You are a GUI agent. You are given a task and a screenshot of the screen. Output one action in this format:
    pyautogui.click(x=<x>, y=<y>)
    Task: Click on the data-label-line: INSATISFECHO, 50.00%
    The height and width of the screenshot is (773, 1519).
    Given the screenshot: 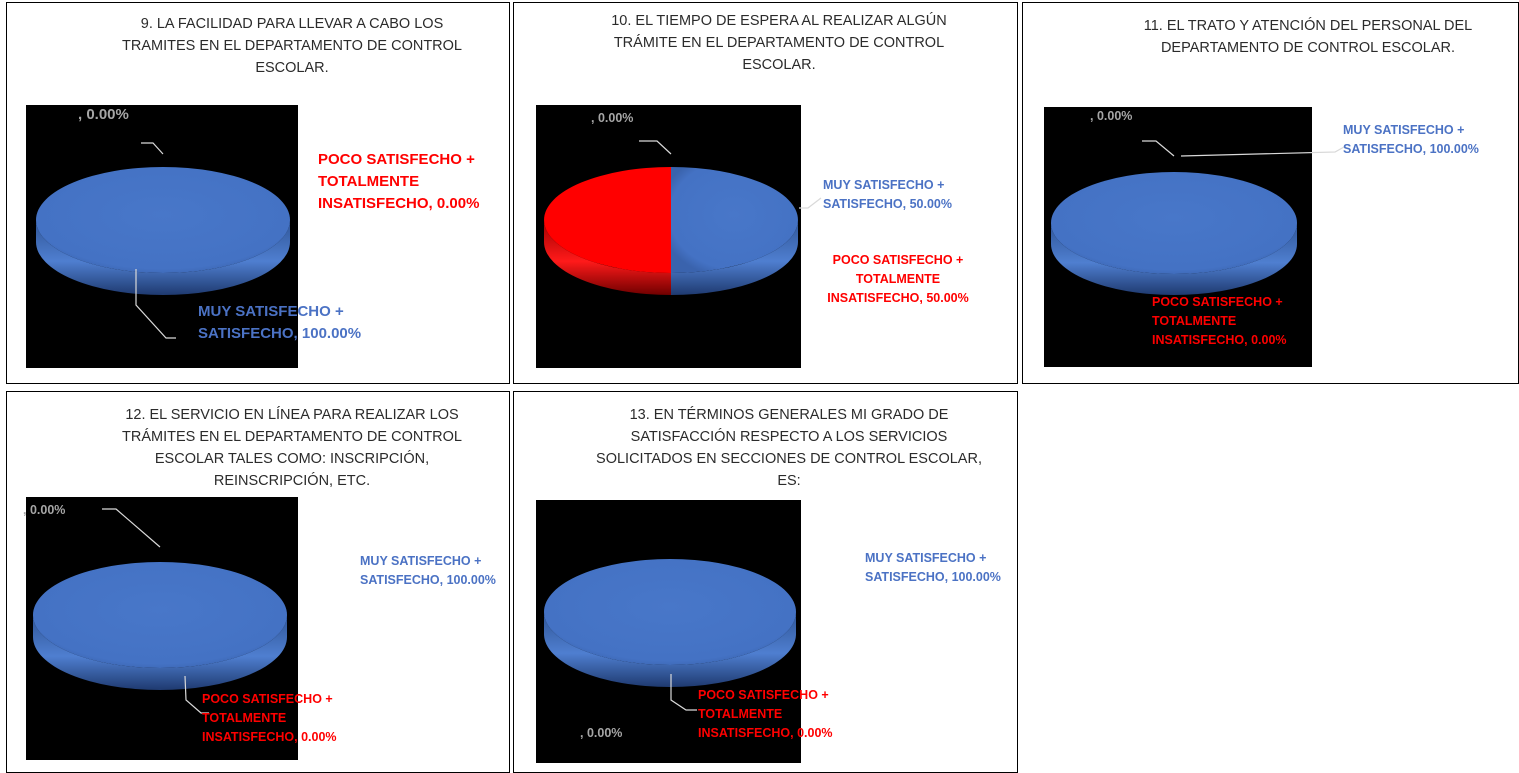 What is the action you would take?
    pyautogui.click(x=898, y=298)
    